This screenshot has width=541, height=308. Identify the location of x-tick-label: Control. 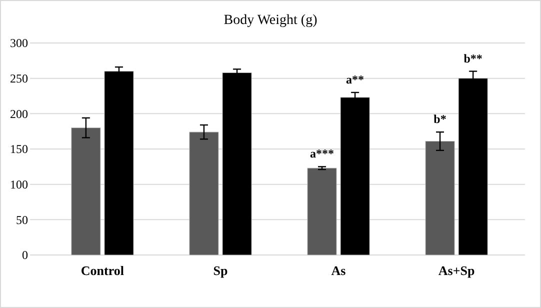
(102, 270).